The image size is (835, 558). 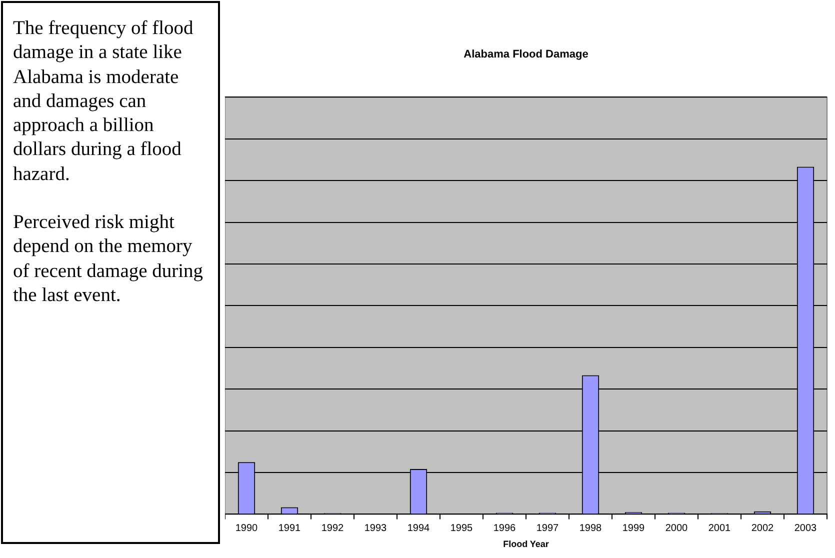 I want to click on x-tick-label: 1993, so click(x=376, y=528).